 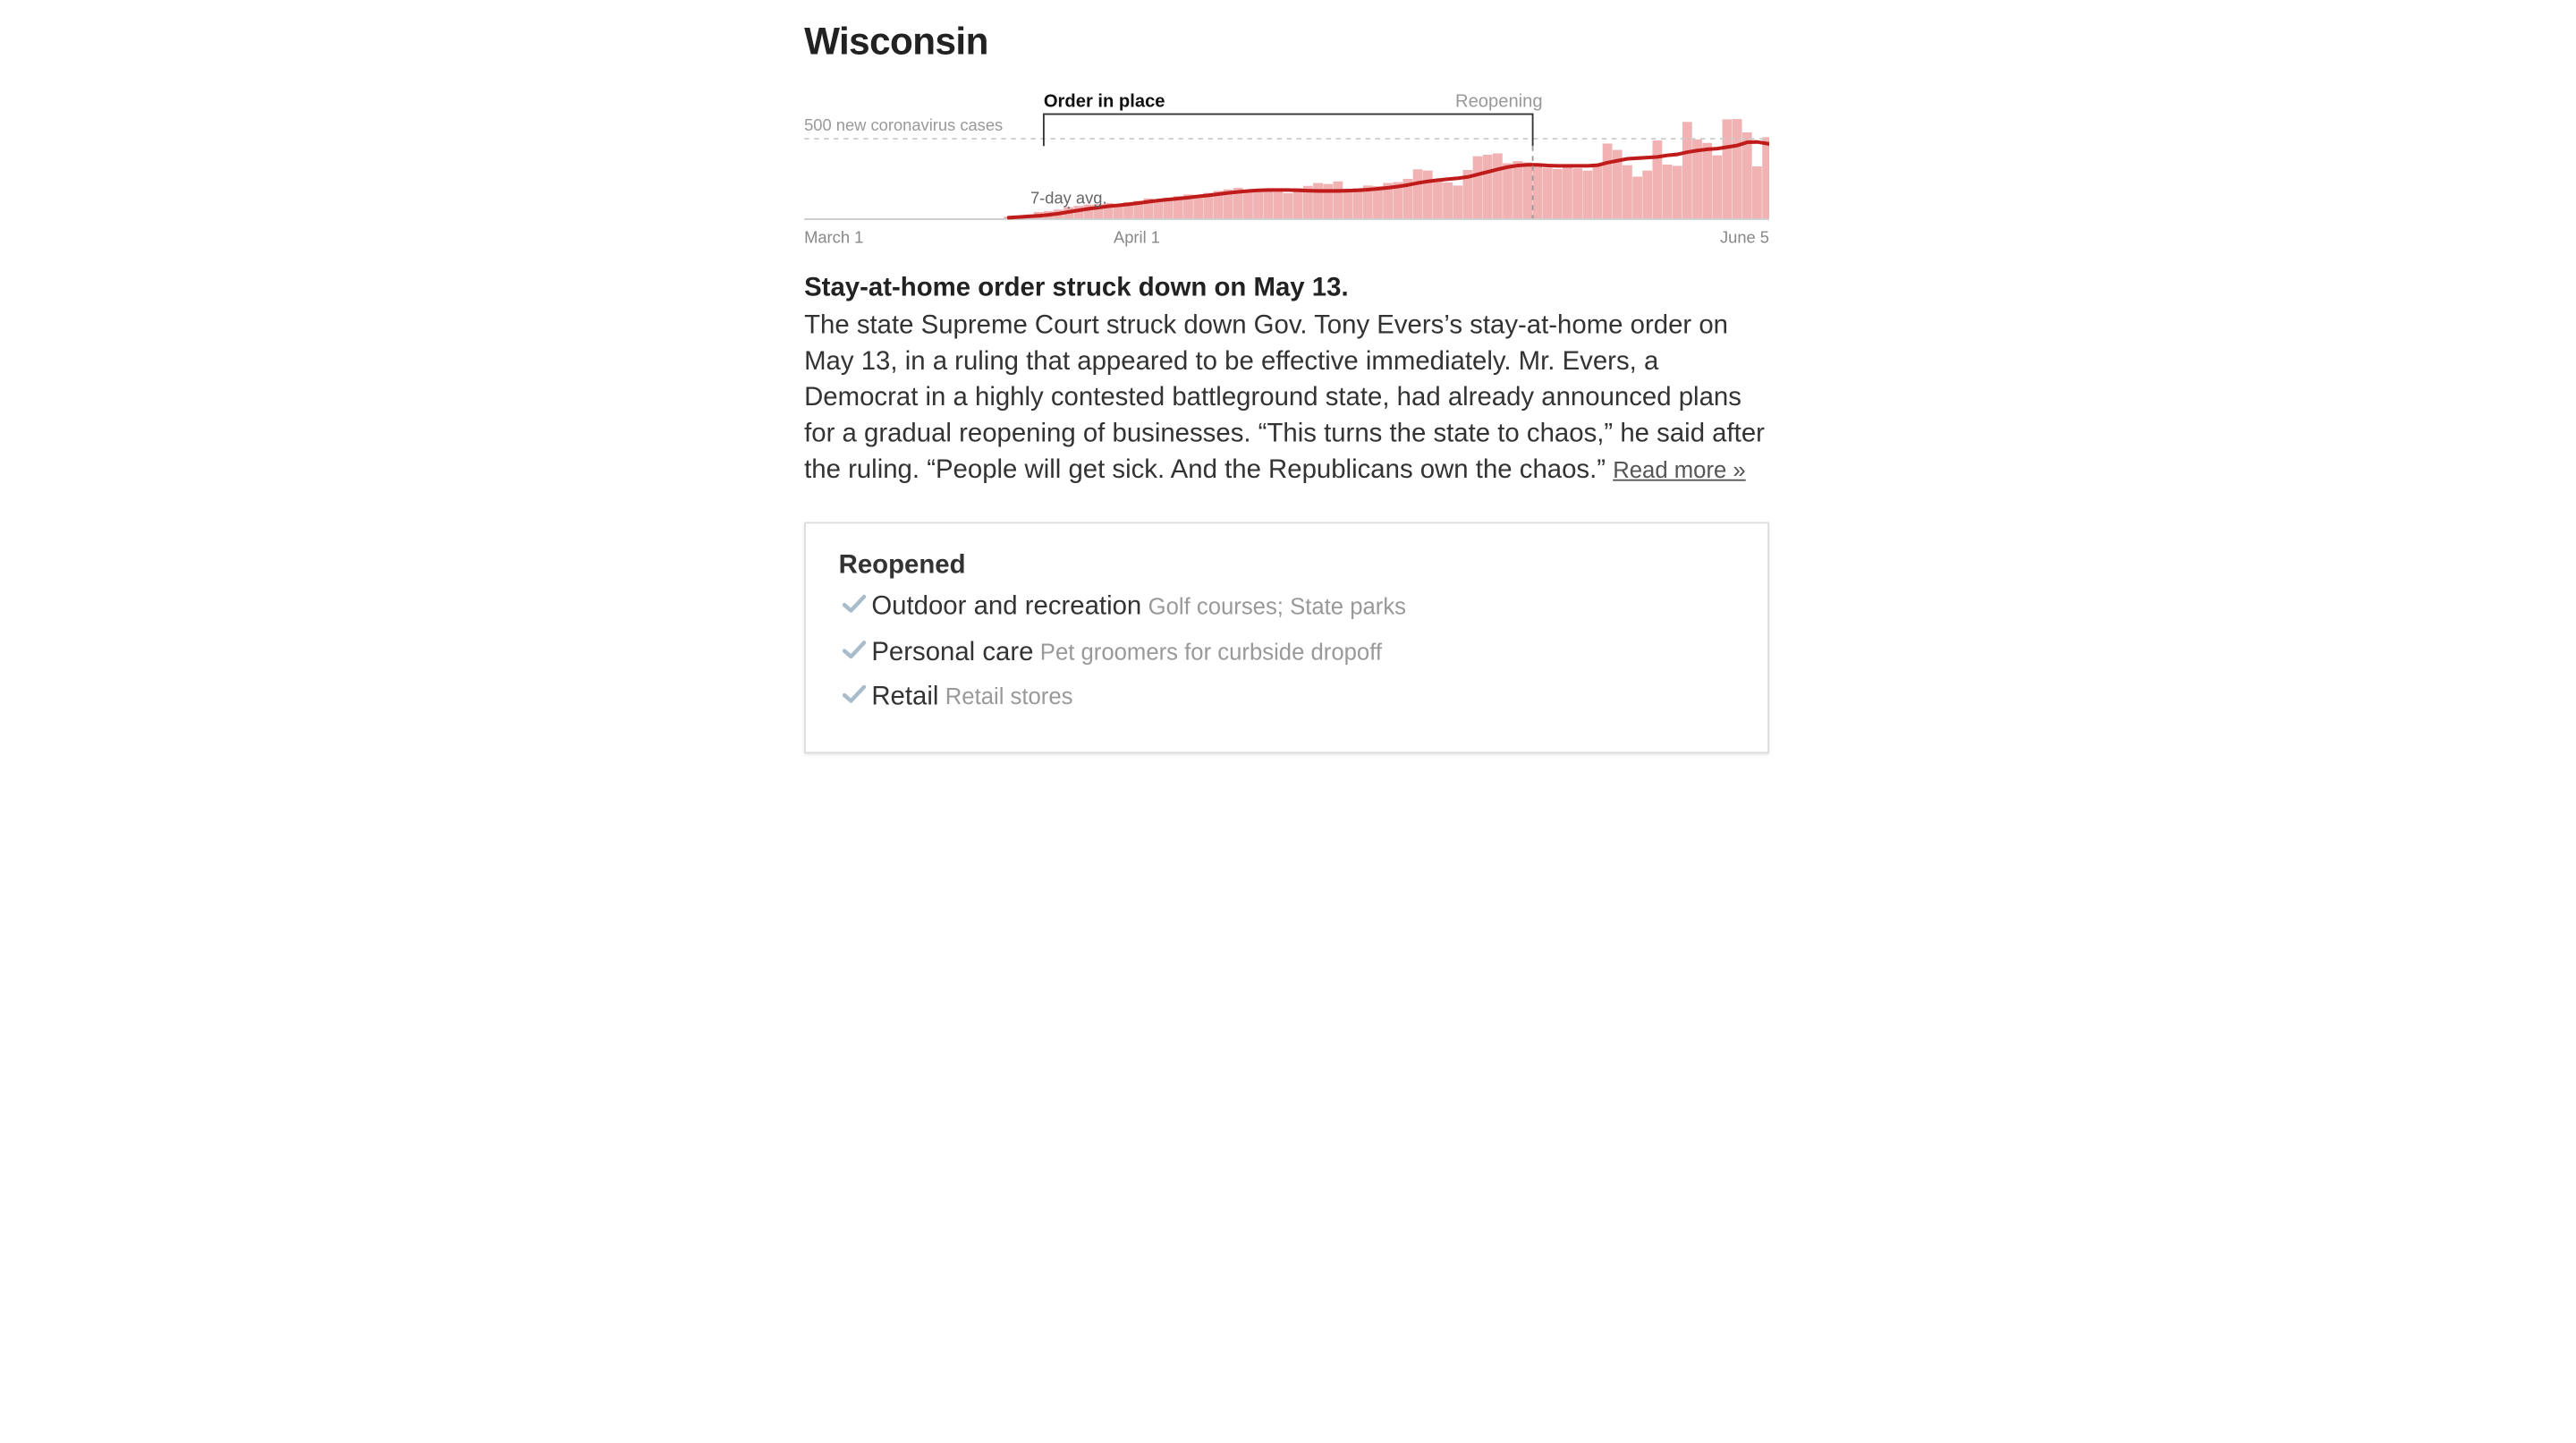 I want to click on reopening-label: Reopening, so click(x=1499, y=101).